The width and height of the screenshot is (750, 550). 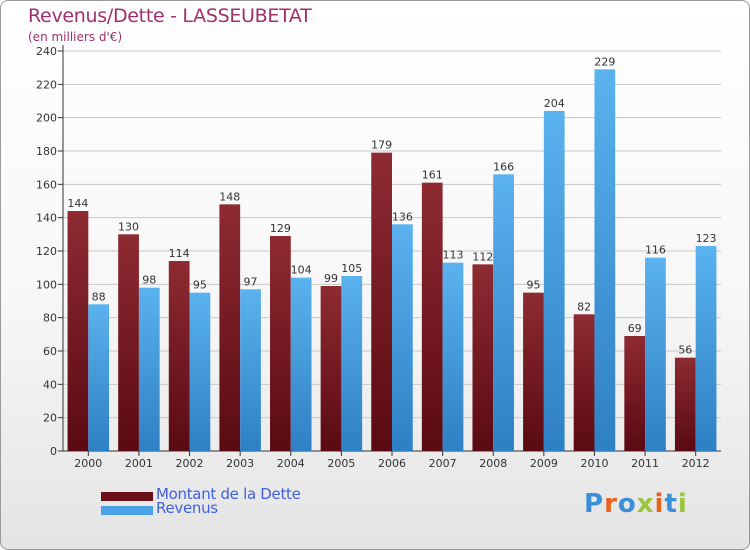 What do you see at coordinates (645, 504) in the screenshot?
I see `logo-letter: x` at bounding box center [645, 504].